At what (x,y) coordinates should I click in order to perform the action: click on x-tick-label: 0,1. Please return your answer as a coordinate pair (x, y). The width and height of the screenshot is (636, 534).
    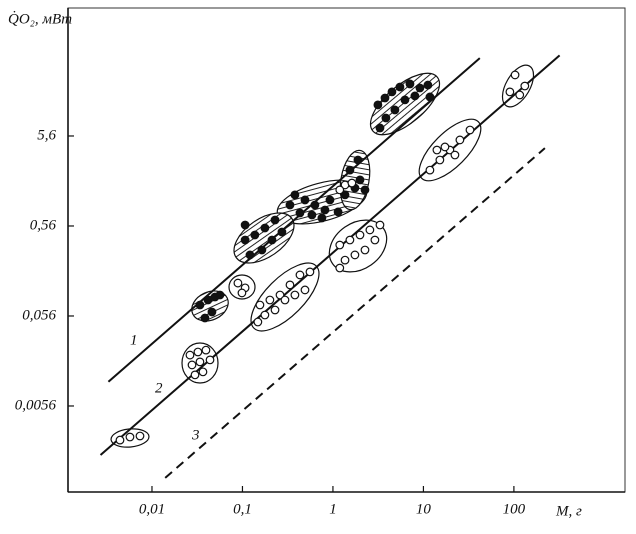
    Looking at the image, I should click on (242, 509).